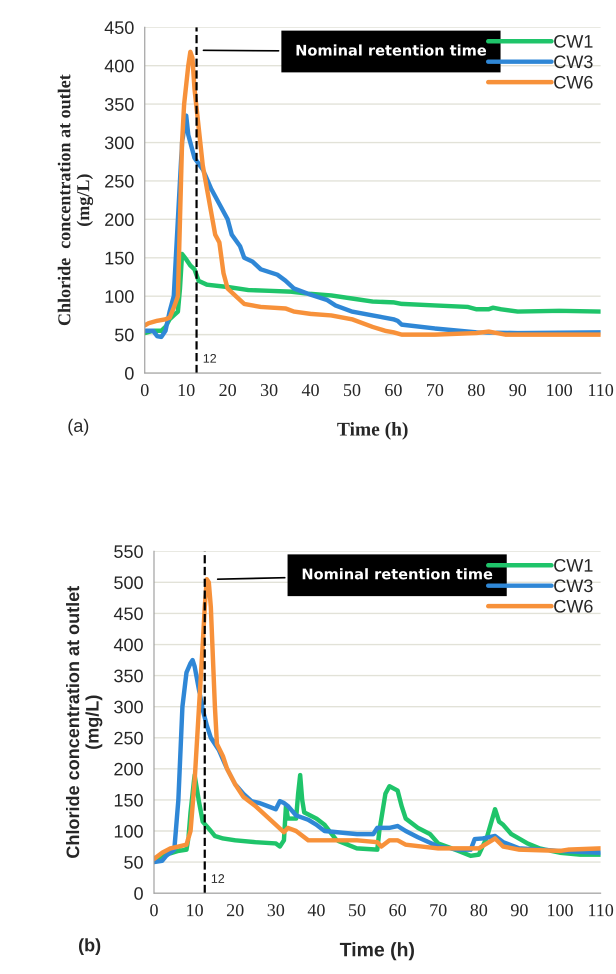  What do you see at coordinates (78, 427) in the screenshot?
I see `text: (a)` at bounding box center [78, 427].